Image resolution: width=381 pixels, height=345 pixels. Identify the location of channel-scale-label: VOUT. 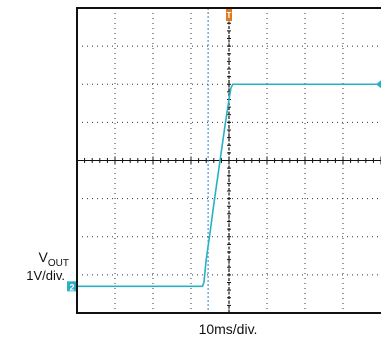
(54, 259).